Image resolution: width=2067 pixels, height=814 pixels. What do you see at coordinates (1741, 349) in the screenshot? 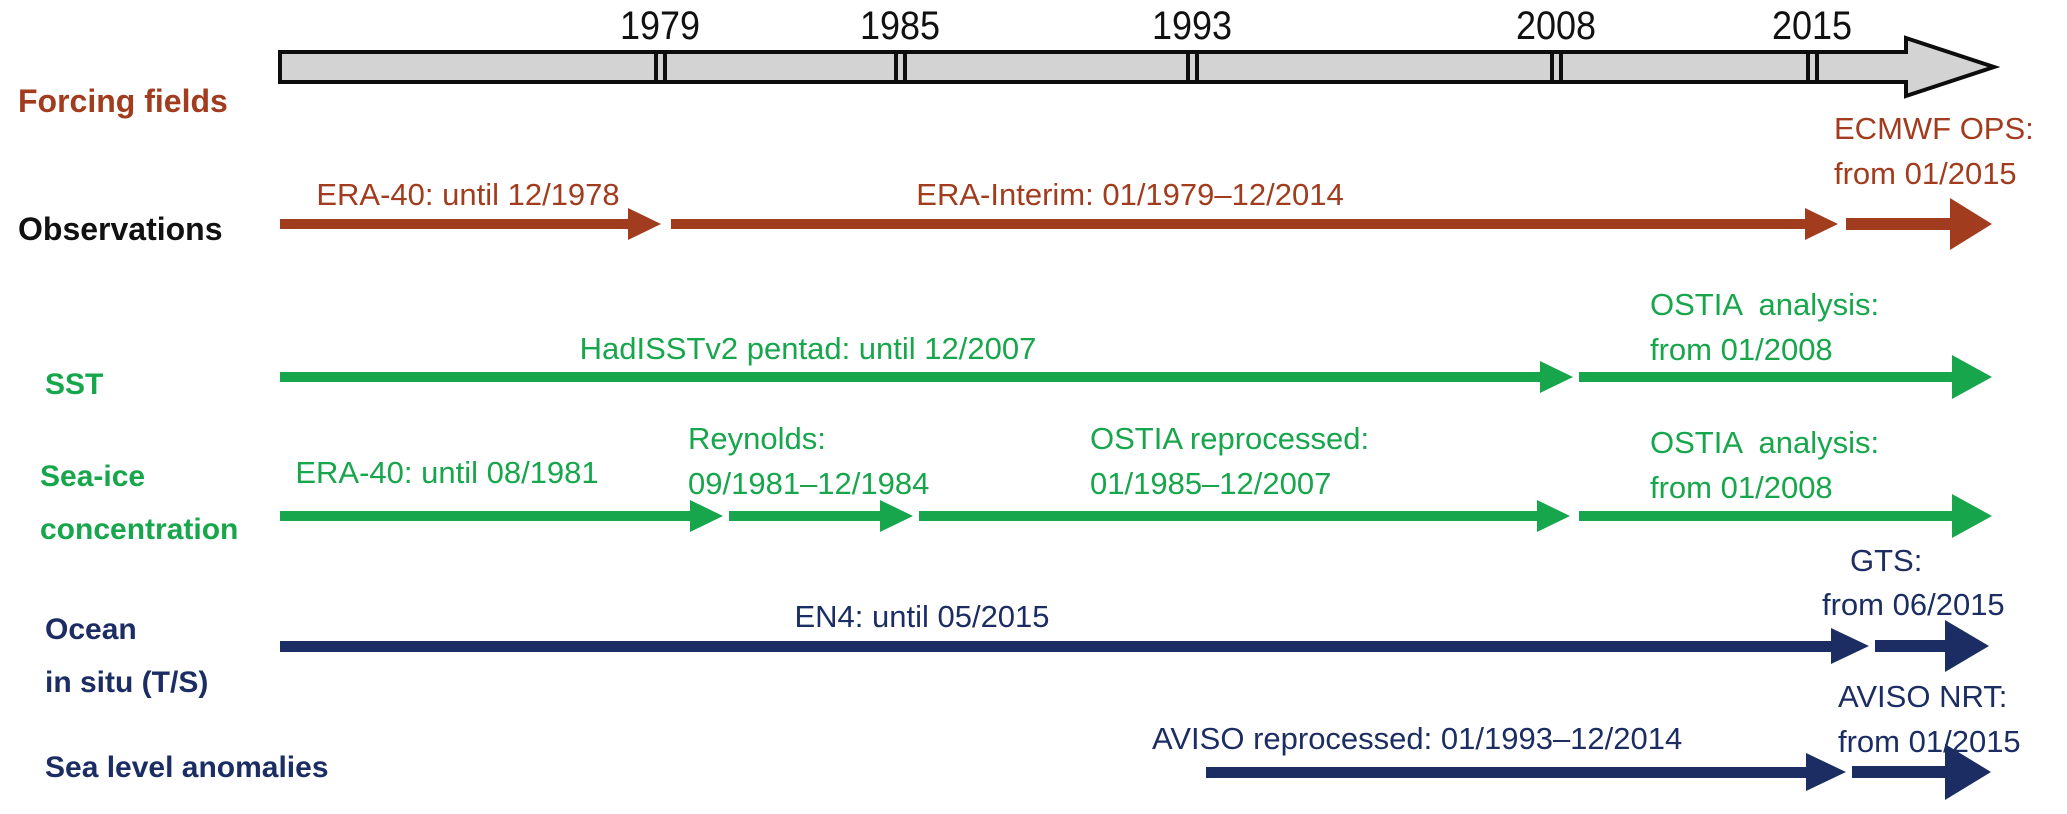
I see `ostia-analysis-sst-line2: from 01/2008` at bounding box center [1741, 349].